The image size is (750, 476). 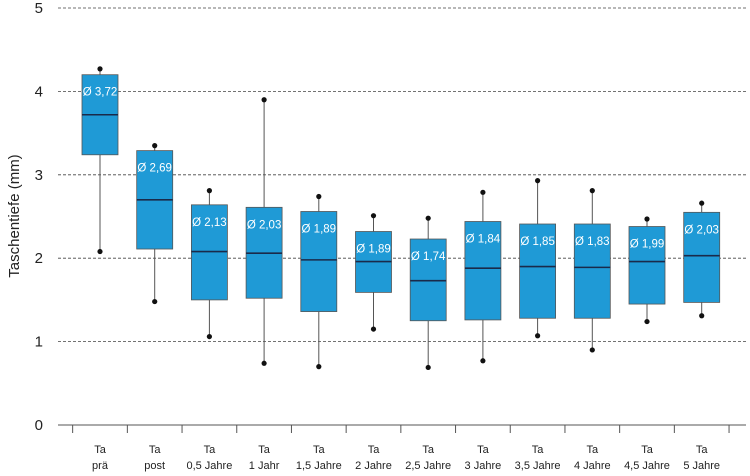 What do you see at coordinates (701, 466) in the screenshot?
I see `x-category-label-line2: 5 Jahre` at bounding box center [701, 466].